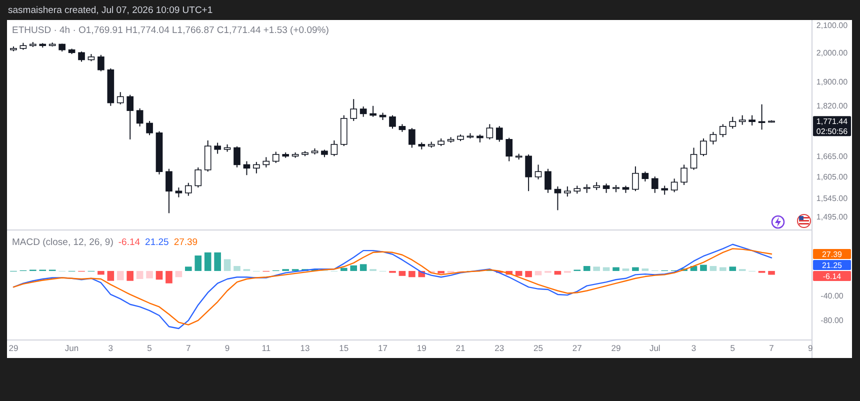 The width and height of the screenshot is (860, 401). I want to click on x-tick-label: 19, so click(421, 348).